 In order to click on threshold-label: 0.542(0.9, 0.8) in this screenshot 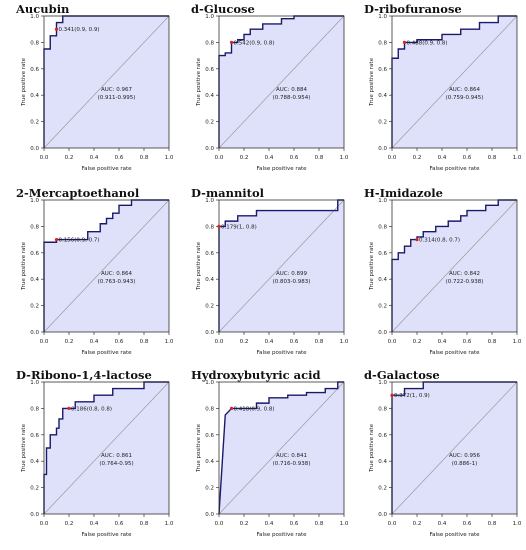, I will do `click(254, 43)`.